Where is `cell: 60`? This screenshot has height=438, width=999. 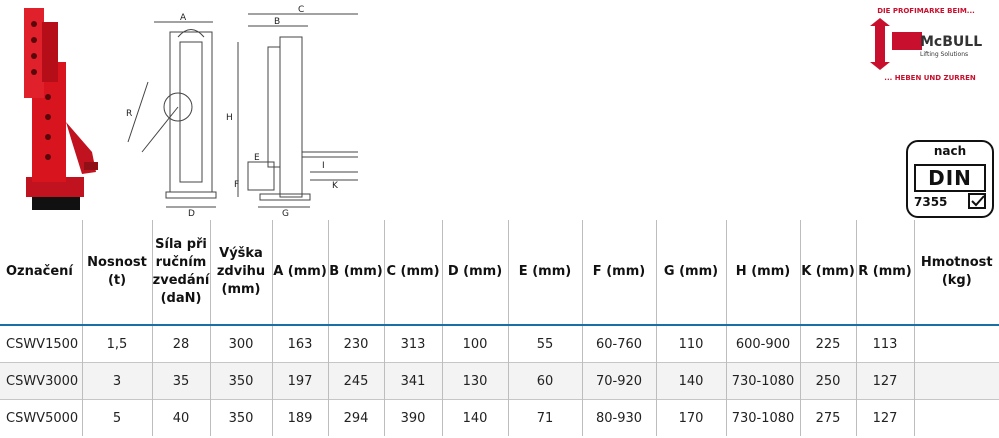
cell: 60 is located at coordinates (544, 381).